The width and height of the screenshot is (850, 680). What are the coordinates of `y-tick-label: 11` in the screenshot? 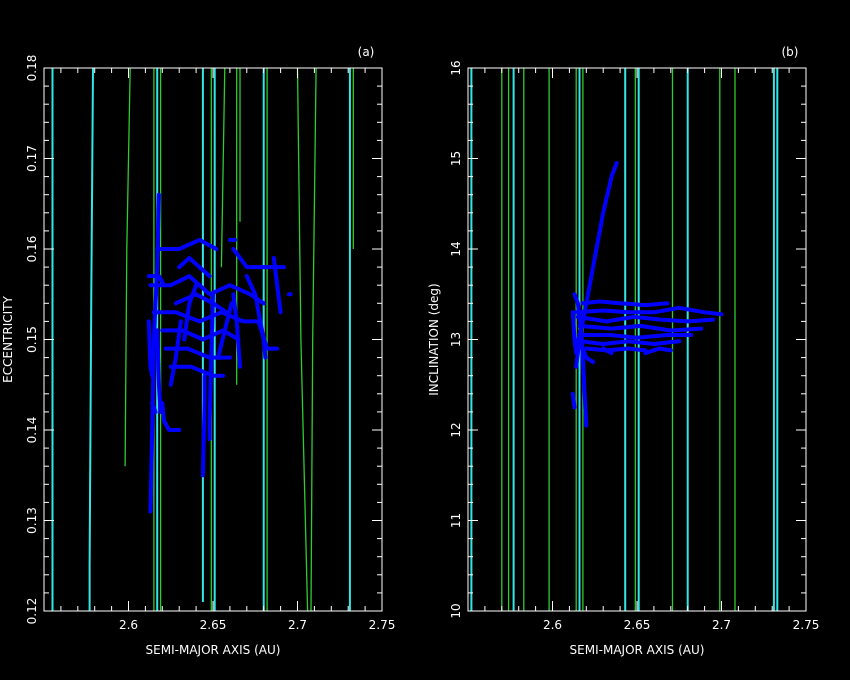 It's located at (456, 520).